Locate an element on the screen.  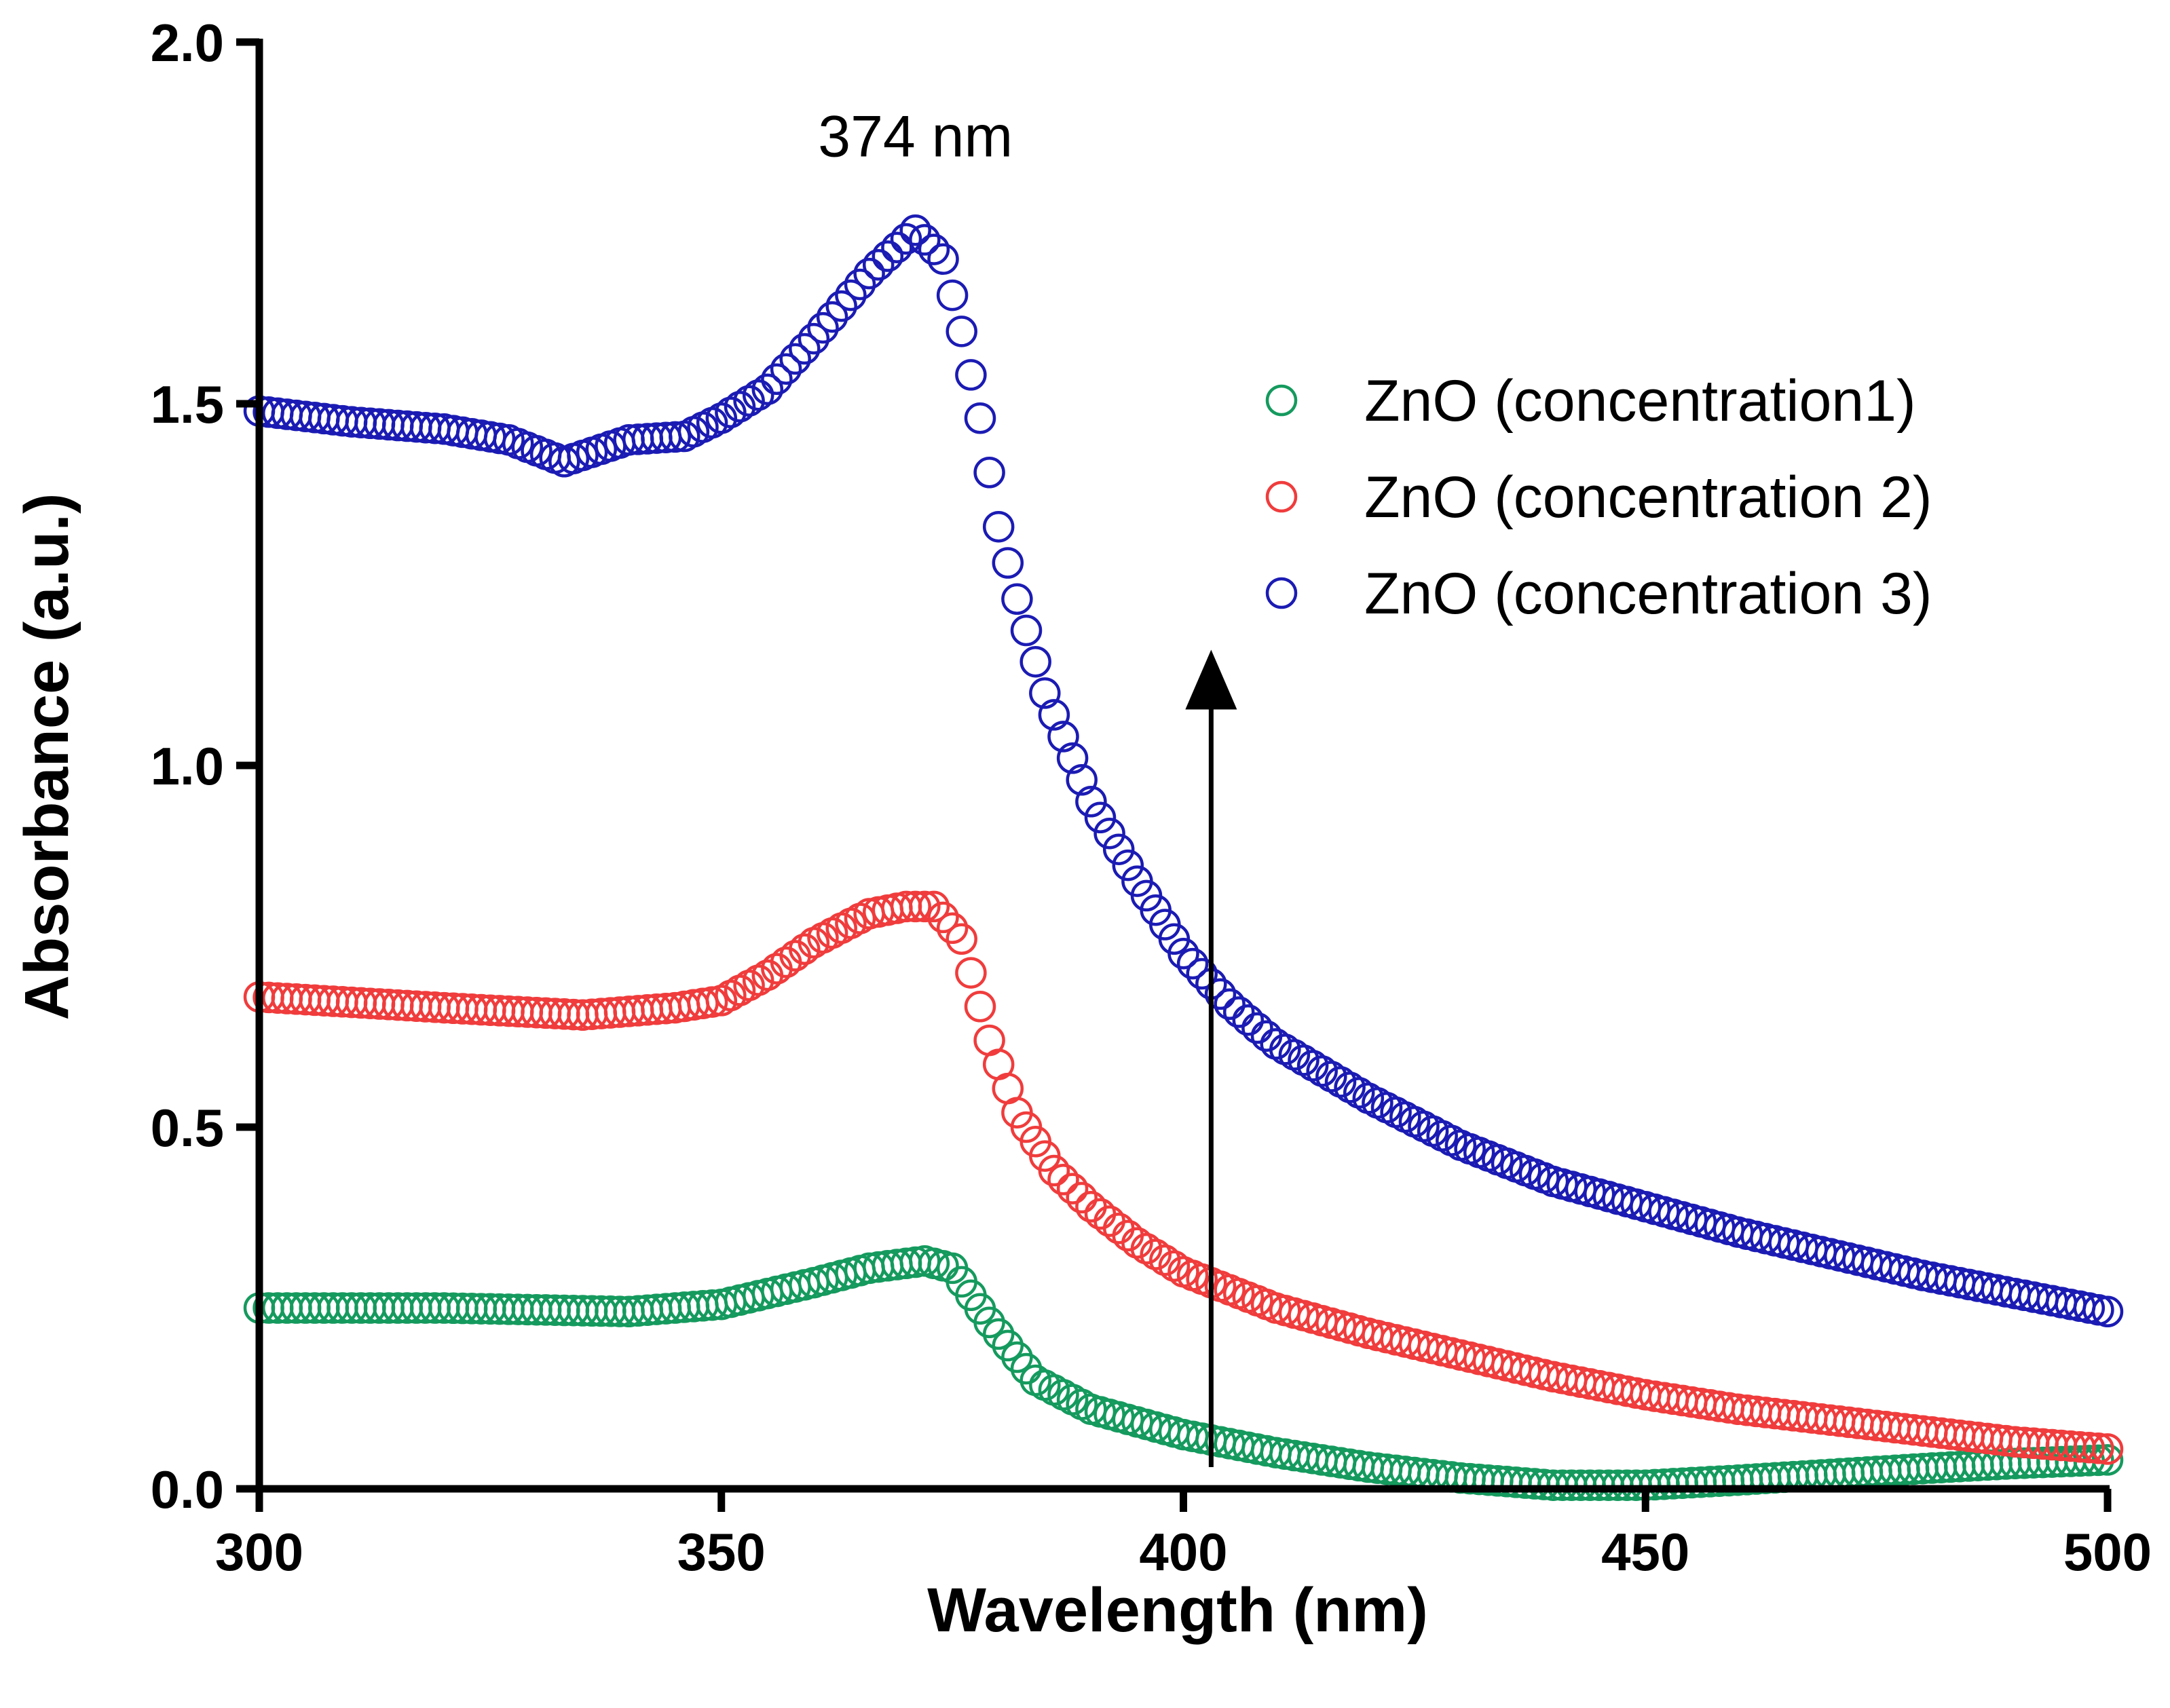
y-tick-label: 0.0 is located at coordinates (187, 1489).